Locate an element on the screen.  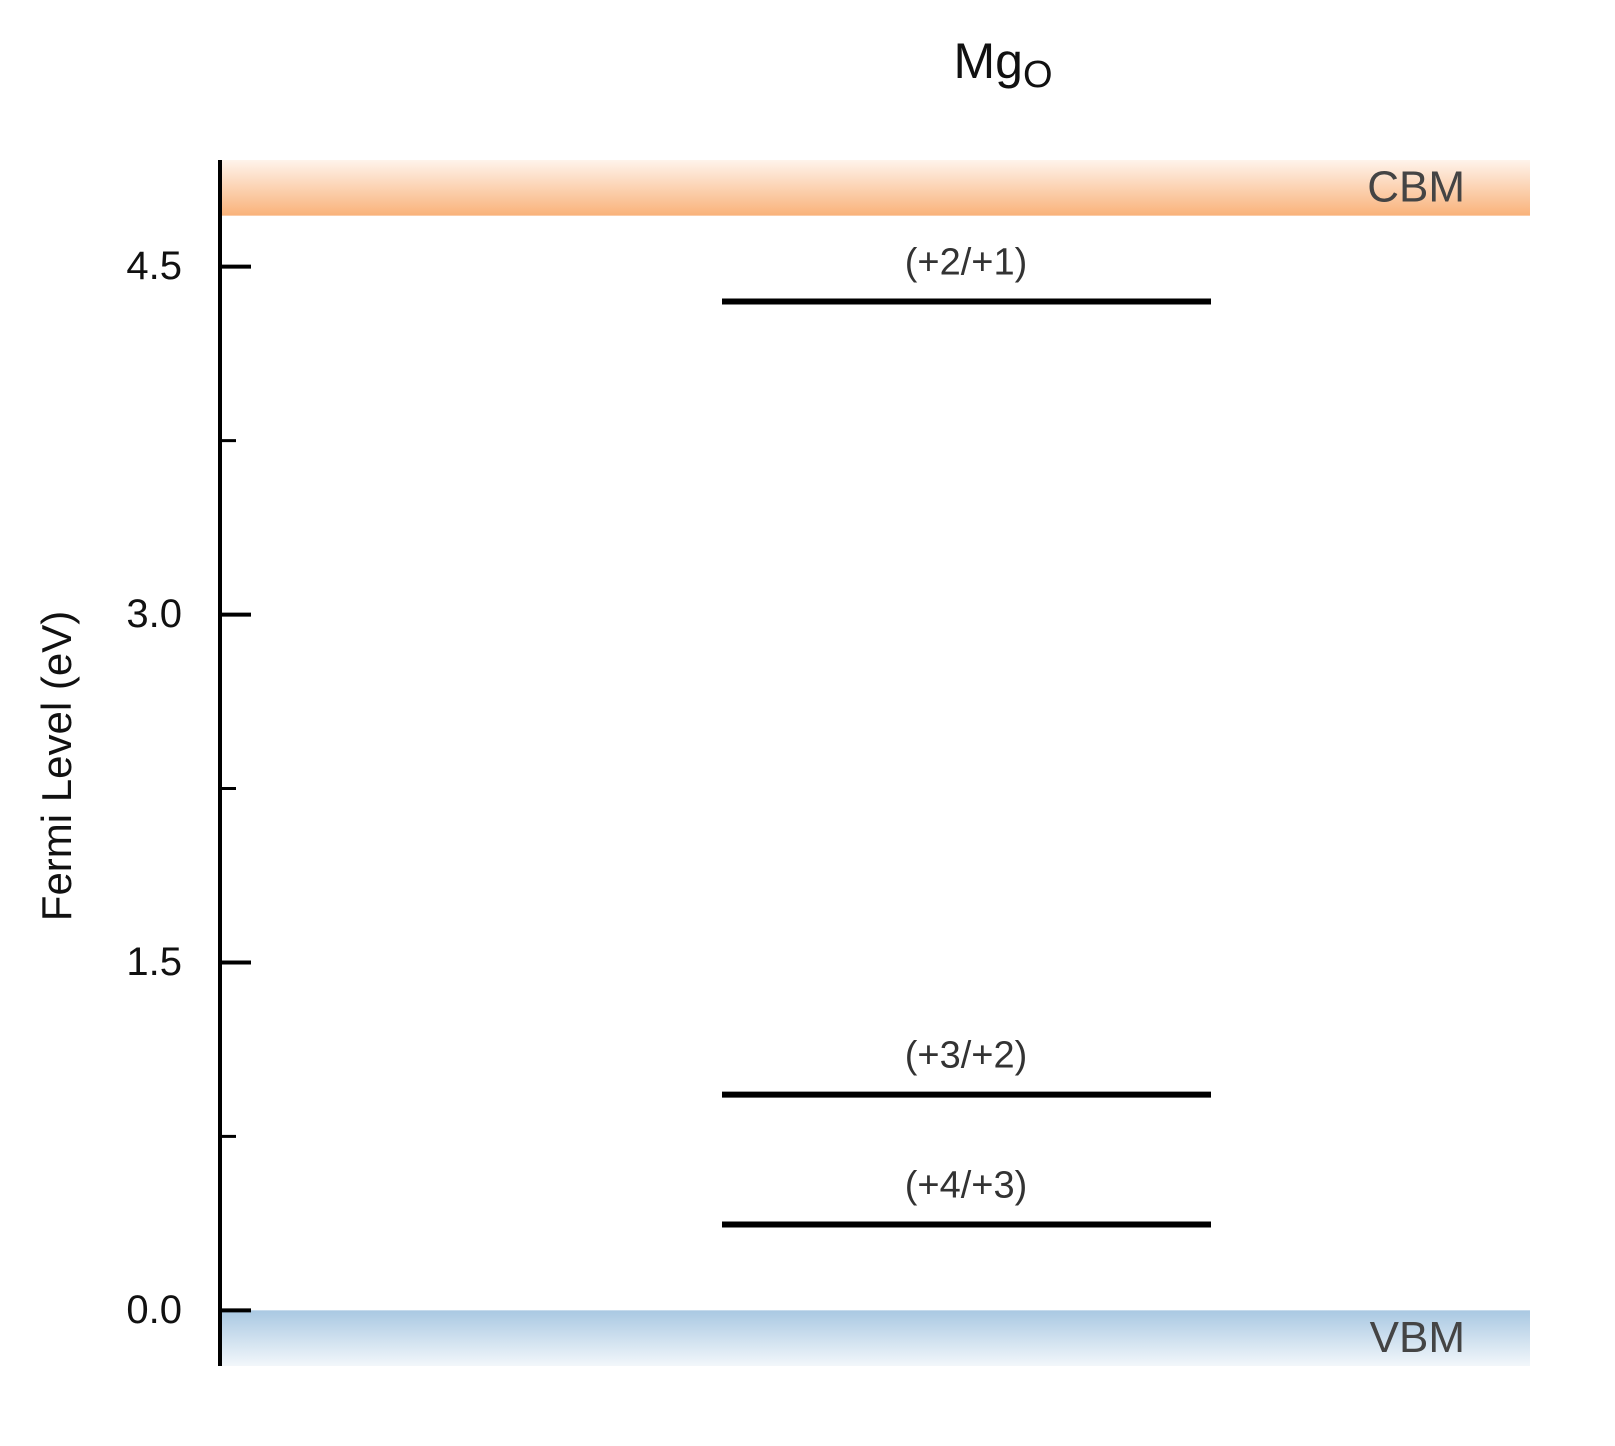
title-subscript: O is located at coordinates (1038, 75).